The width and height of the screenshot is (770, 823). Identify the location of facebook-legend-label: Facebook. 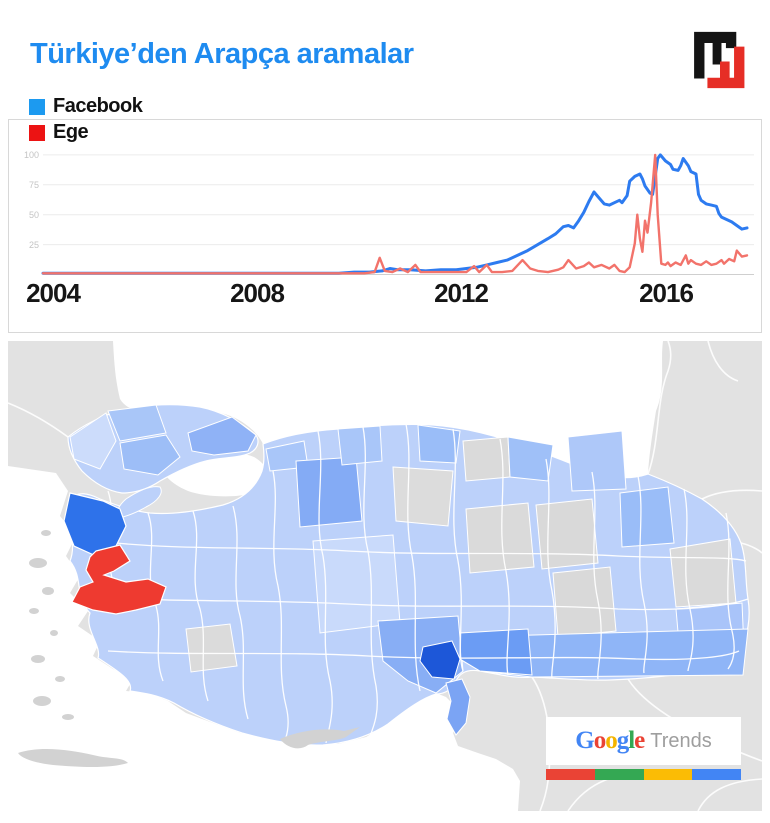
(98, 106).